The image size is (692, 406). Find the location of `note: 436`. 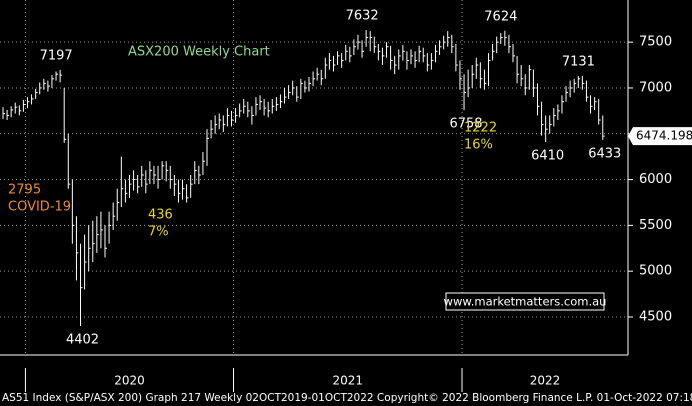

note: 436 is located at coordinates (160, 215).